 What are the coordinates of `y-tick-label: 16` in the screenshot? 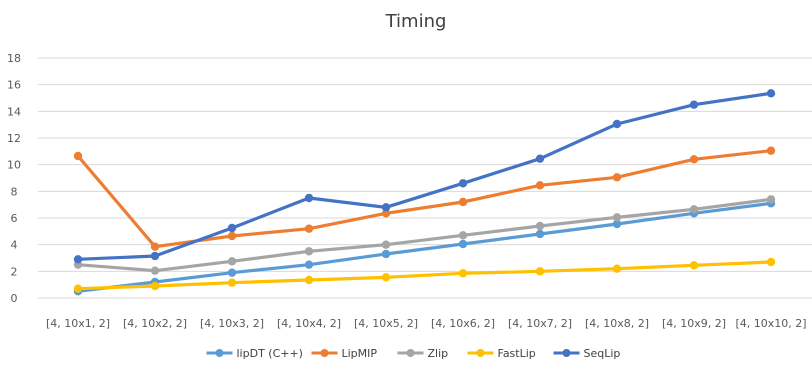 It's located at (14, 85).